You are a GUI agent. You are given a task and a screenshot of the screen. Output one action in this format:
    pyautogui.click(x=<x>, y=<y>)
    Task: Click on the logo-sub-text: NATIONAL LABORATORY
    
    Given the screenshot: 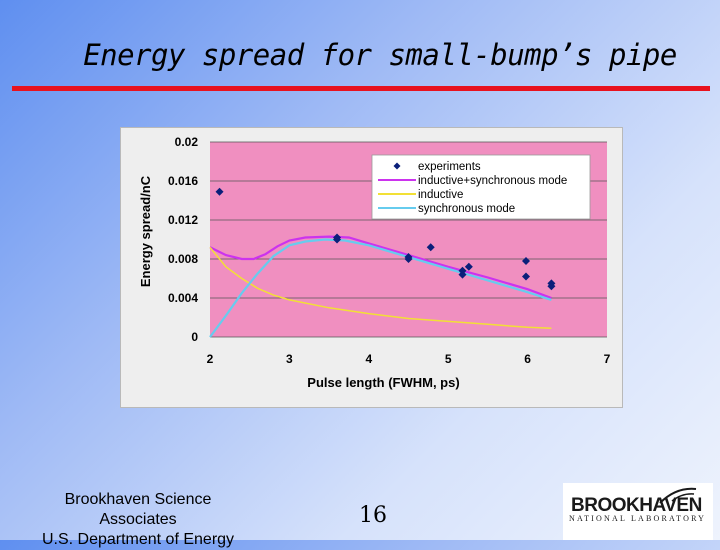 What is the action you would take?
    pyautogui.click(x=638, y=518)
    